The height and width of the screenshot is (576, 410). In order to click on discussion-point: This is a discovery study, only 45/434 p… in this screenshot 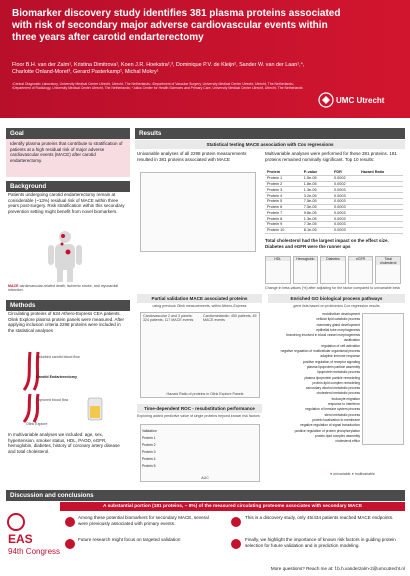, I will do `click(319, 517)`.